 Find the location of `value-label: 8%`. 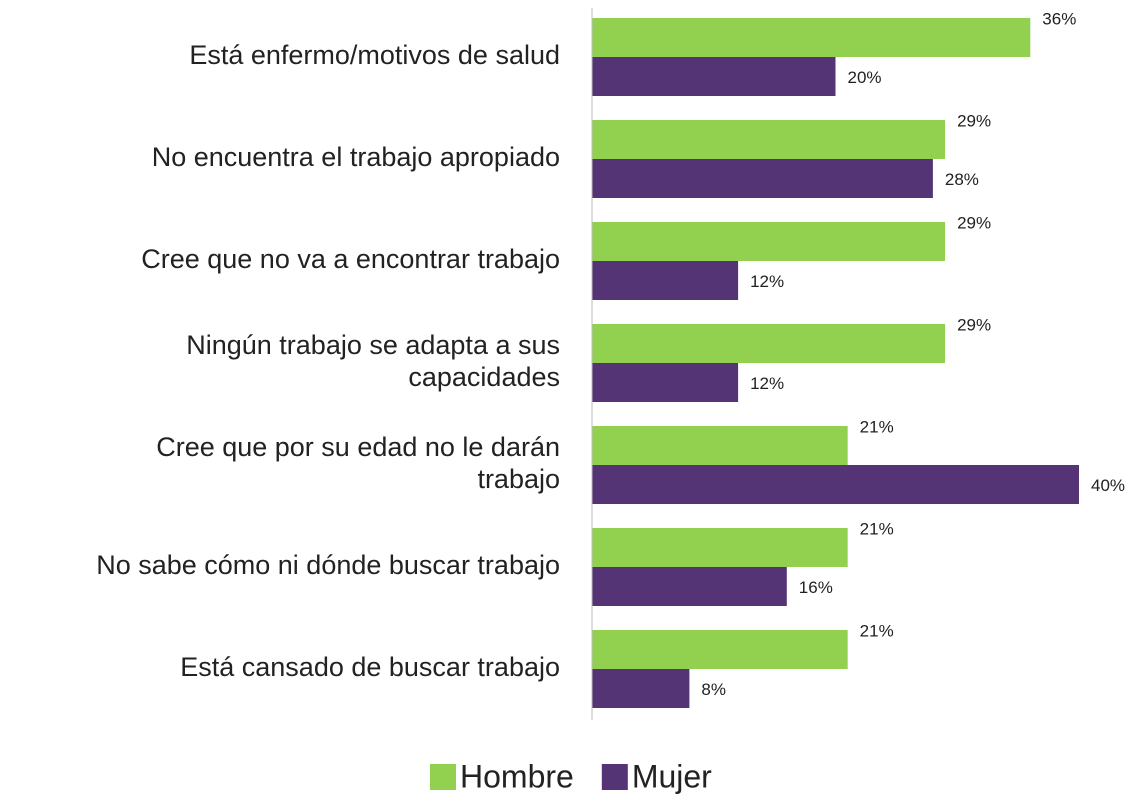

value-label: 8% is located at coordinates (713, 689).